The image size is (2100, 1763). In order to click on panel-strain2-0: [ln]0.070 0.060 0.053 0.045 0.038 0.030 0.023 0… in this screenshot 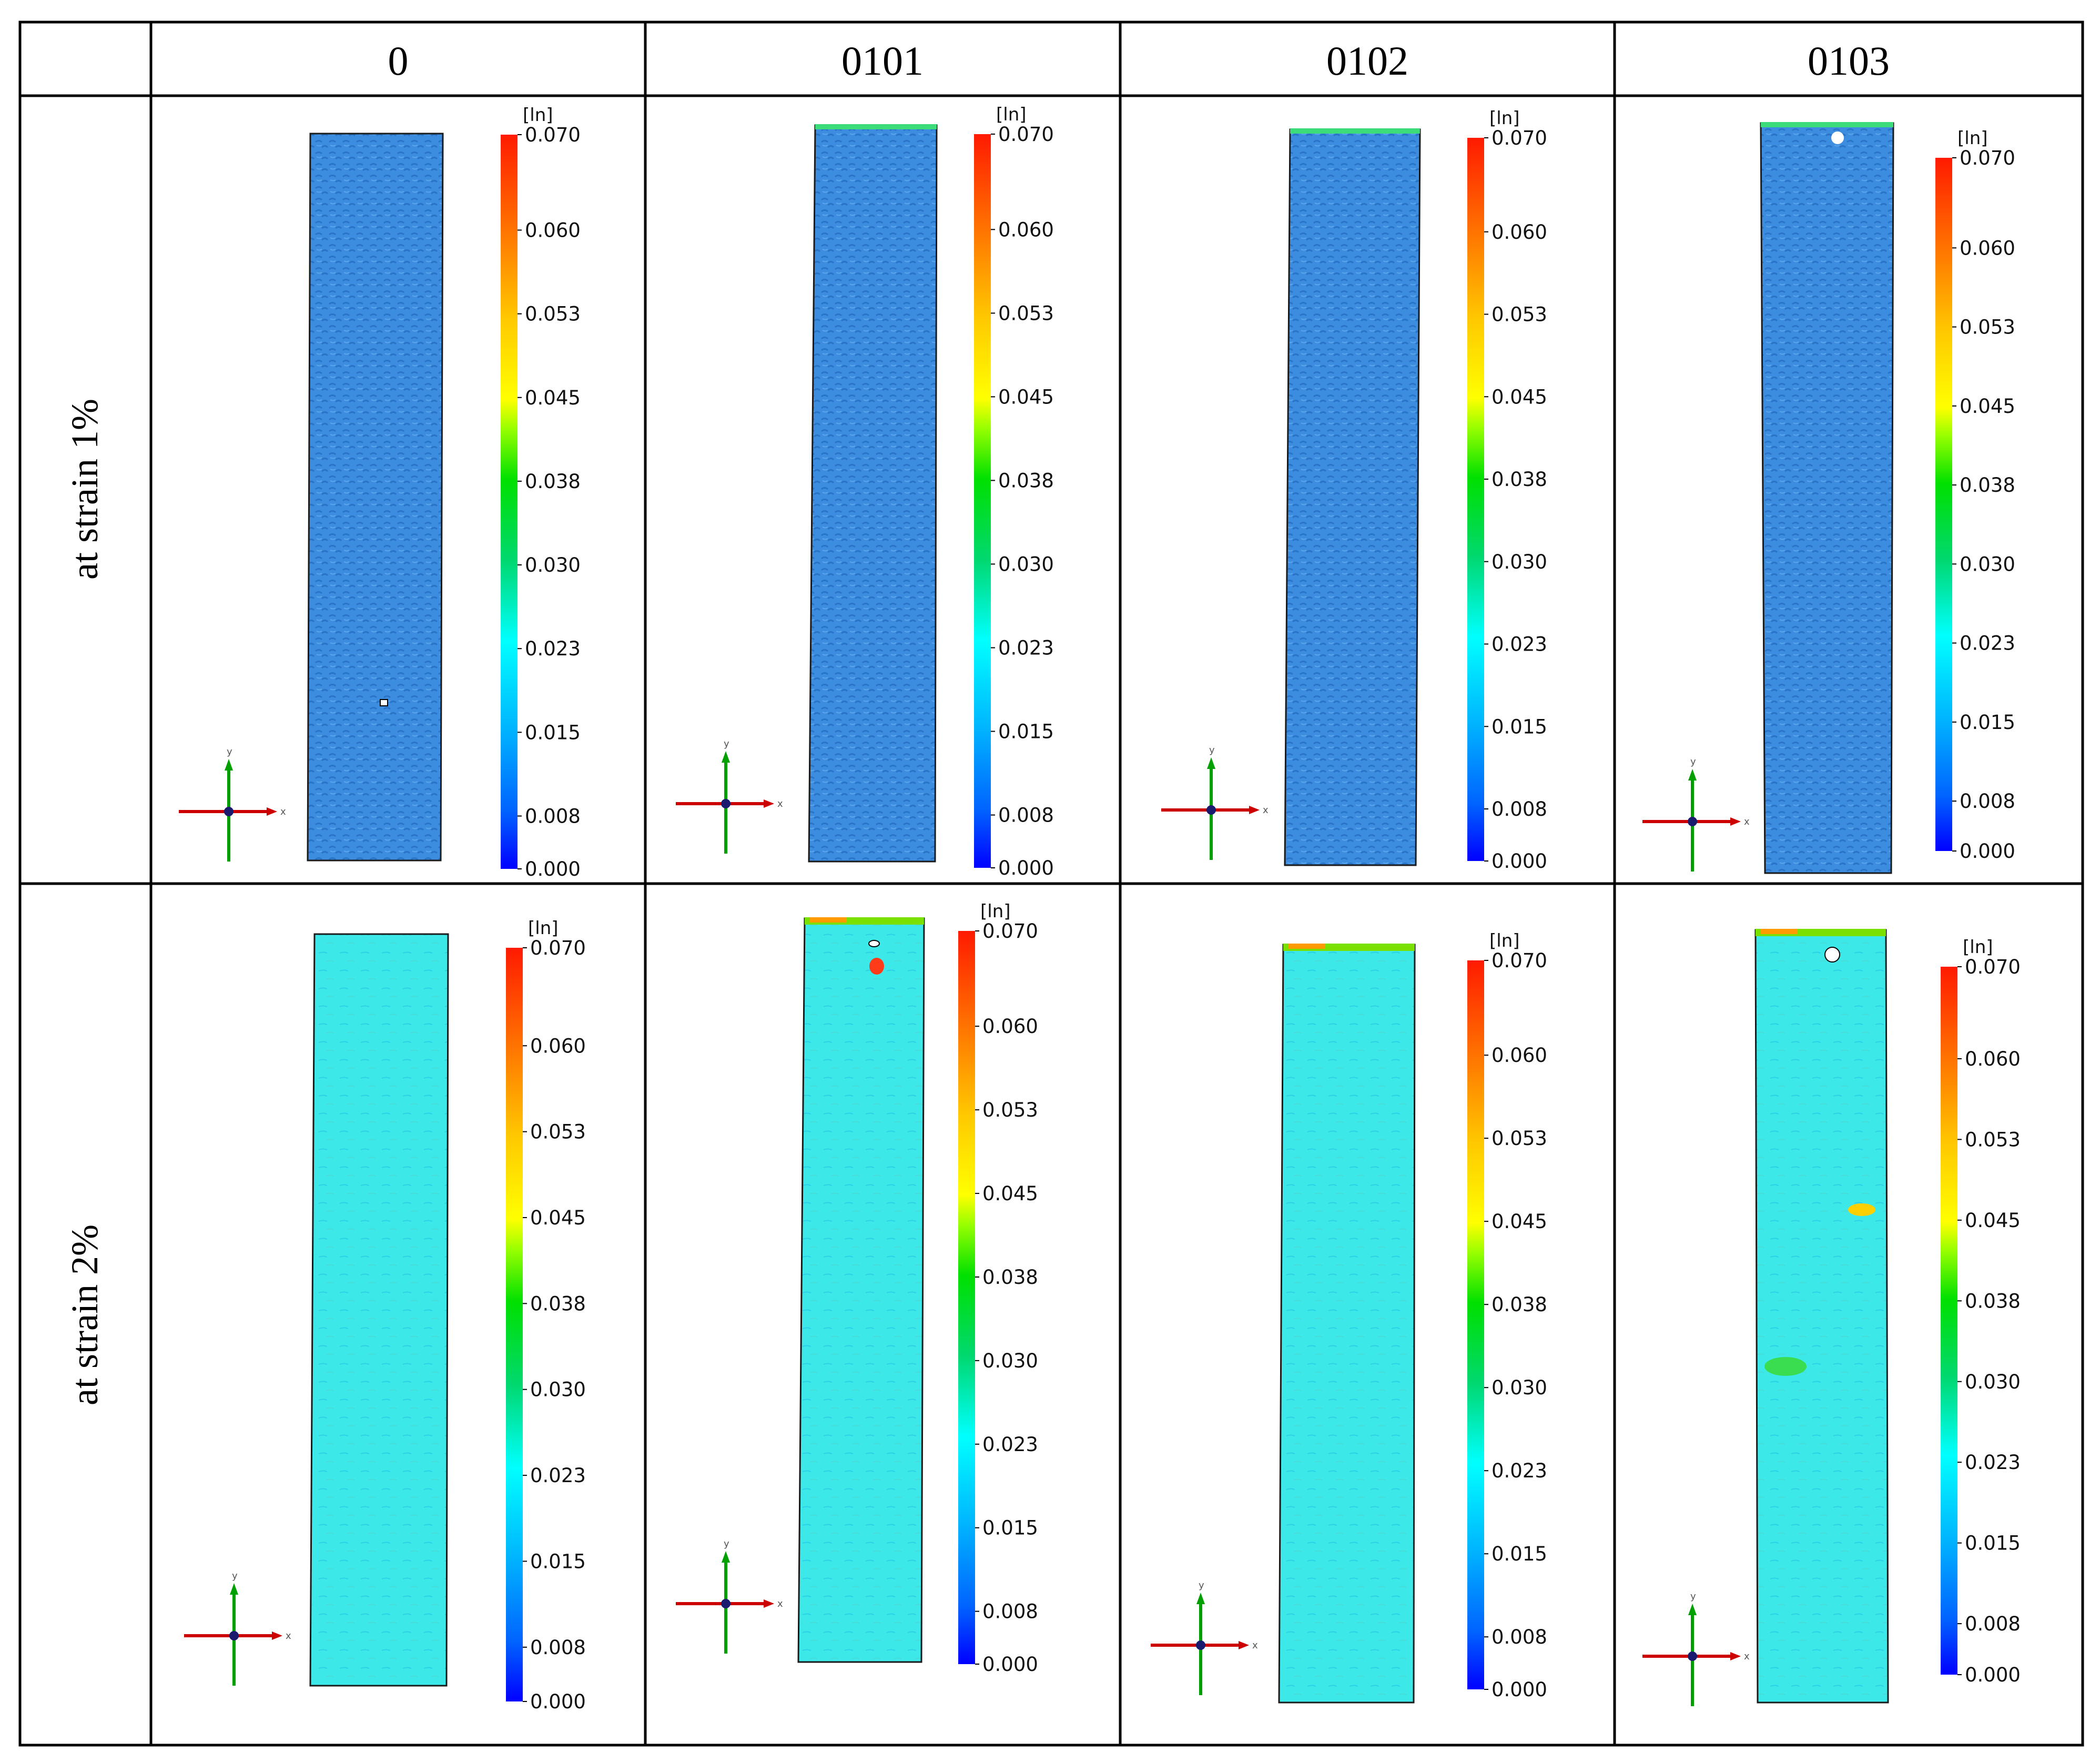, I will do `click(385, 1315)`.